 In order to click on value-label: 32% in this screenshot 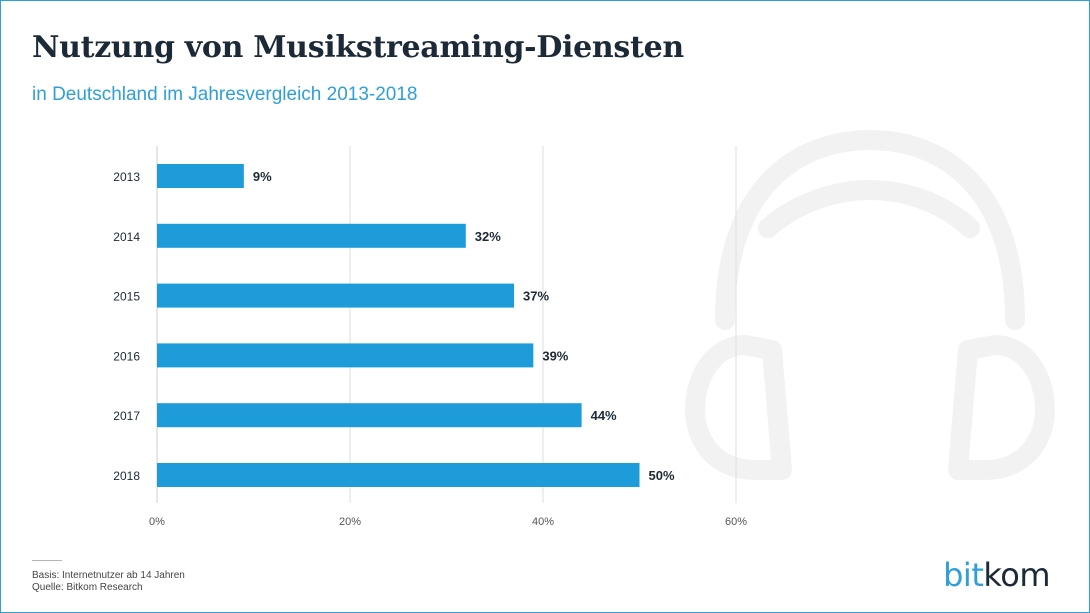, I will do `click(488, 236)`.